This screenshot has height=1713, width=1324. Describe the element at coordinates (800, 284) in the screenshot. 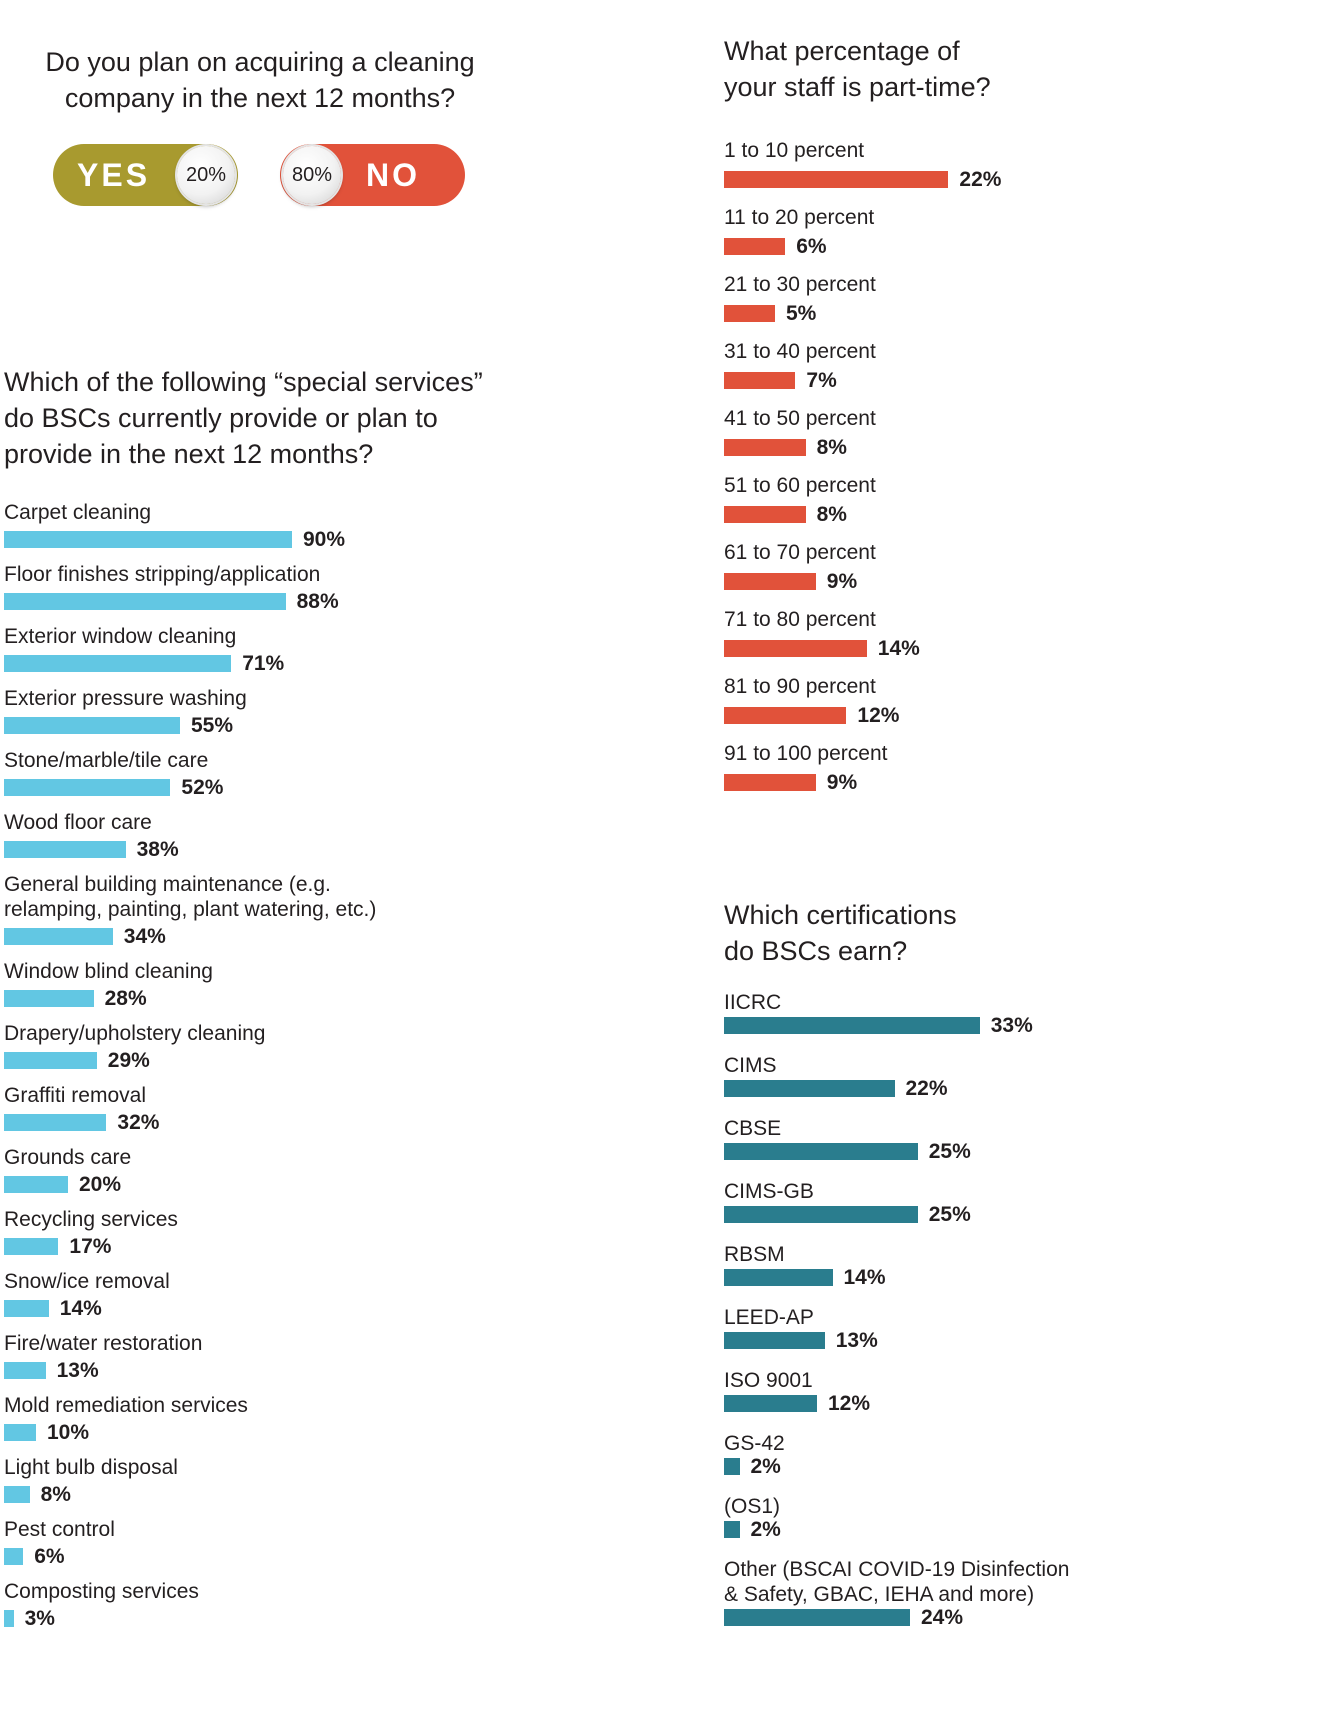

I see `category-label: 21 to 30 percent` at that location.